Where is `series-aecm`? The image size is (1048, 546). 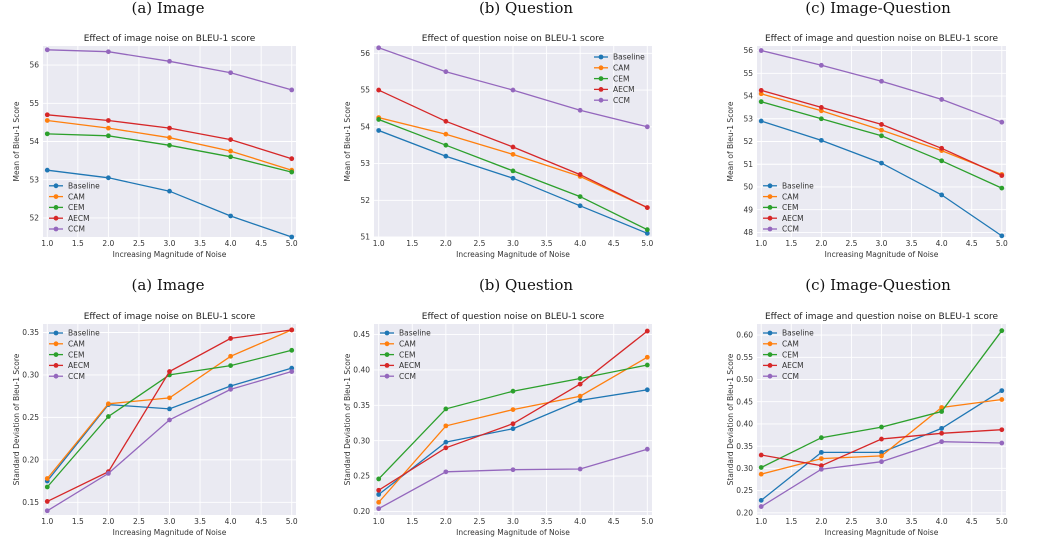 series-aecm is located at coordinates (169, 137).